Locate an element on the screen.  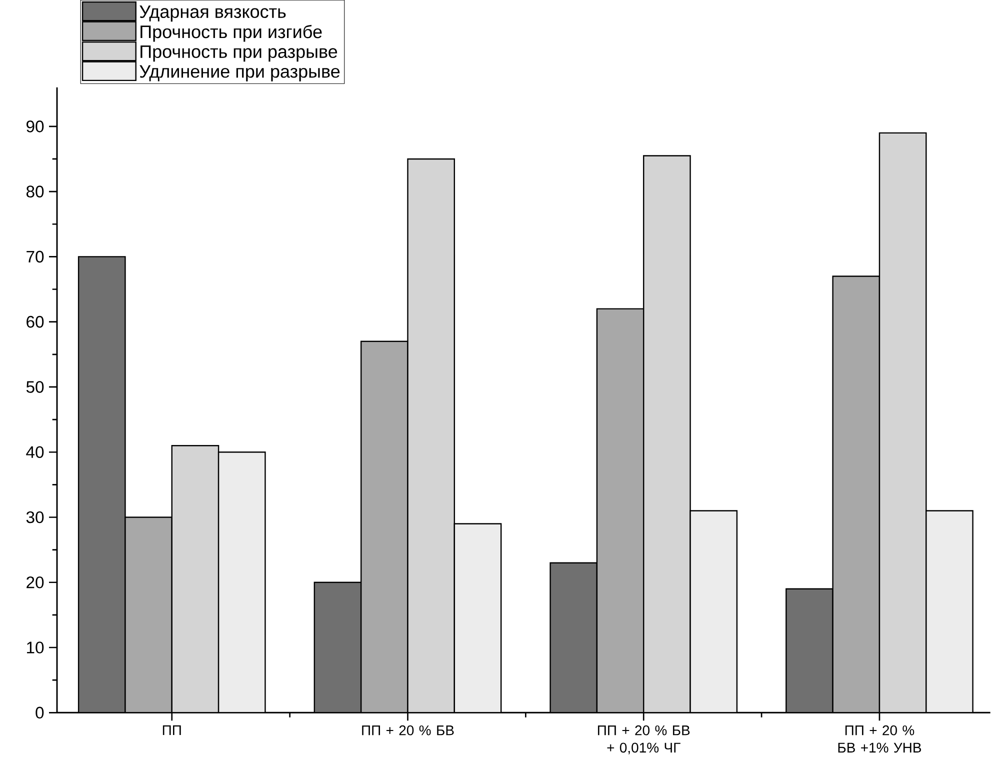
y-tick-label: 0 is located at coordinates (40, 712).